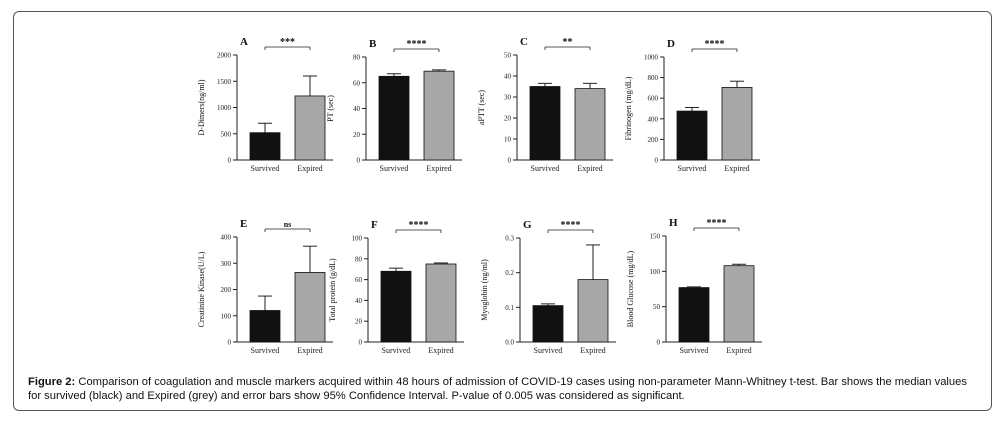 The width and height of the screenshot is (1005, 423). What do you see at coordinates (692, 168) in the screenshot?
I see `panel-d-category-label: Survived` at bounding box center [692, 168].